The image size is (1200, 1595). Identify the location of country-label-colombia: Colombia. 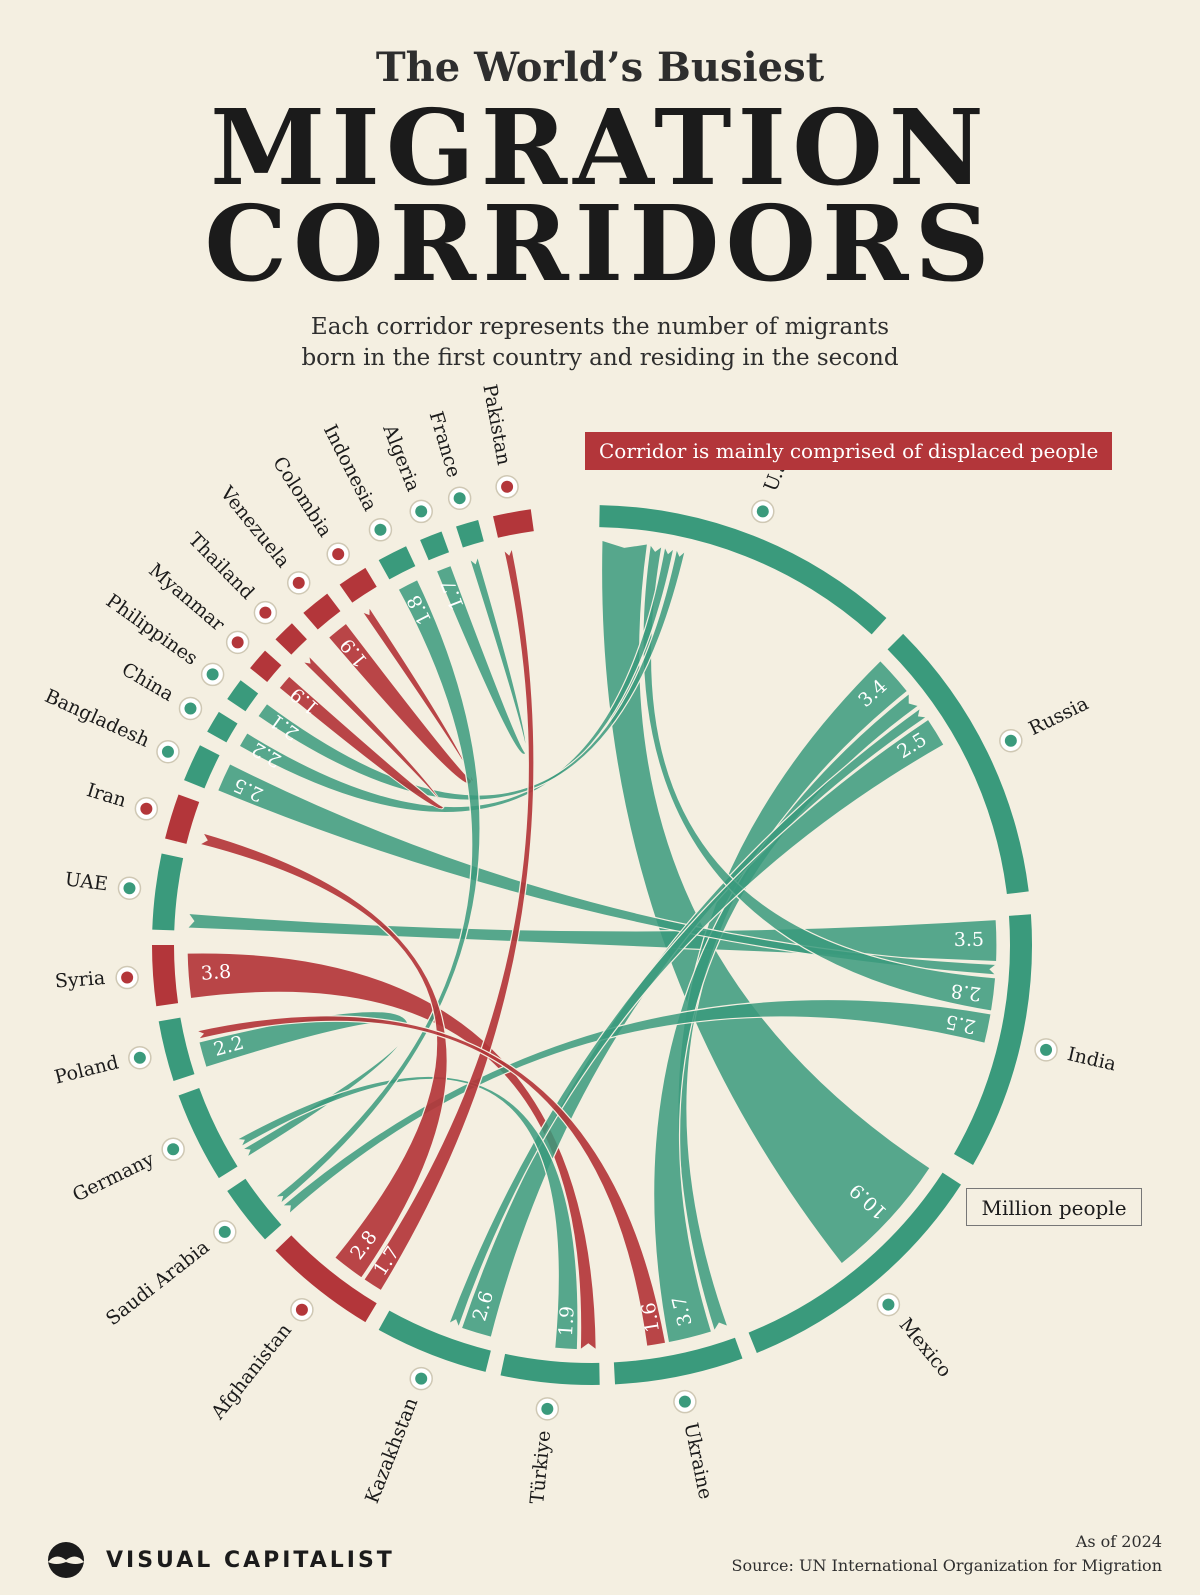
(302, 497).